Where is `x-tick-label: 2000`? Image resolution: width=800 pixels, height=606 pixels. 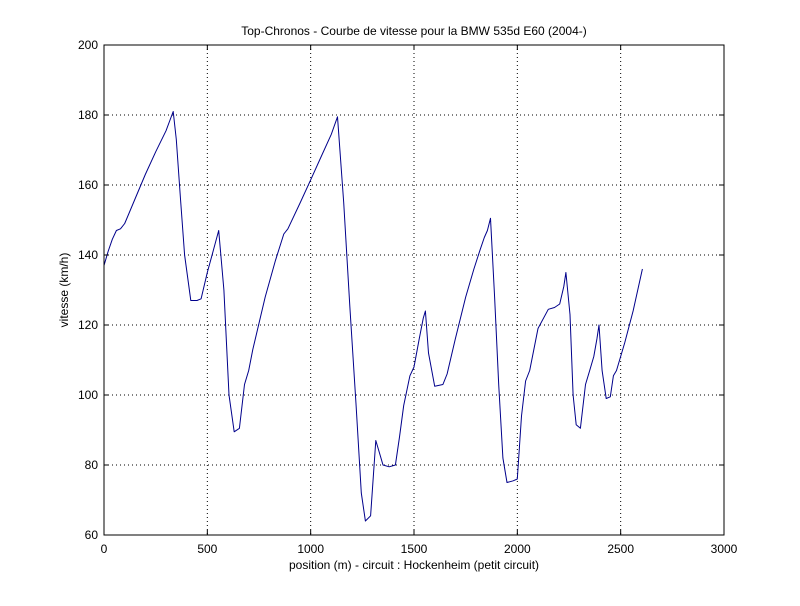
x-tick-label: 2000 is located at coordinates (517, 549).